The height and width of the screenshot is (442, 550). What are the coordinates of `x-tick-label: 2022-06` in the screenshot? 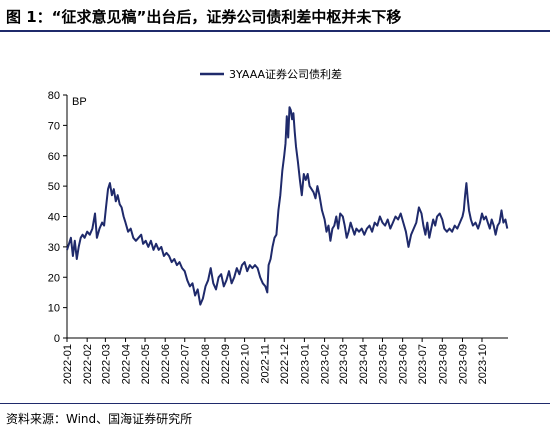 It's located at (166, 364).